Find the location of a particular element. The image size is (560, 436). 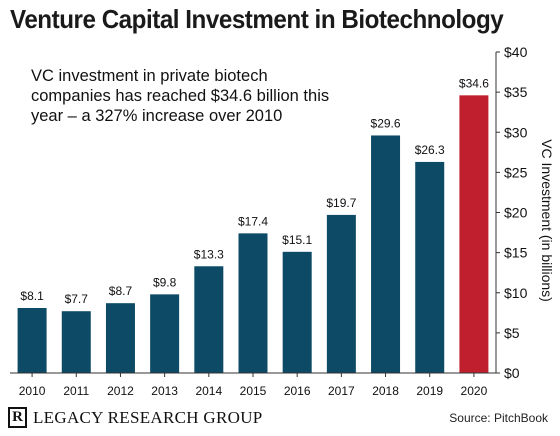

logo-mark-icon: R is located at coordinates (17, 417).